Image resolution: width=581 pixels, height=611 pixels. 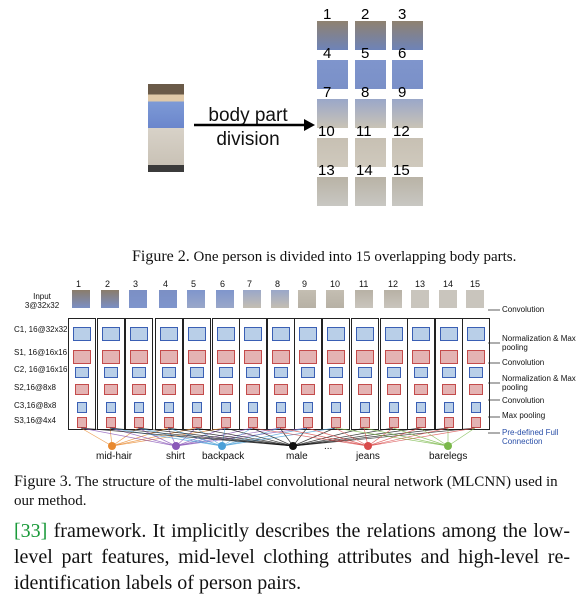 I want to click on part-number: 5, so click(x=365, y=53).